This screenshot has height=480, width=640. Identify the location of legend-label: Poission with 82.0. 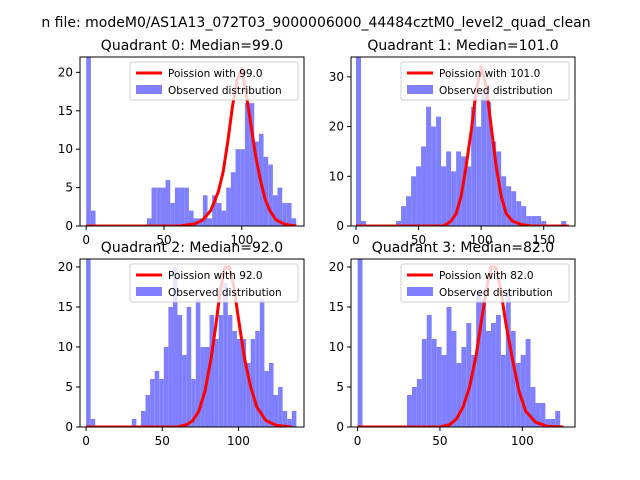
(486, 276).